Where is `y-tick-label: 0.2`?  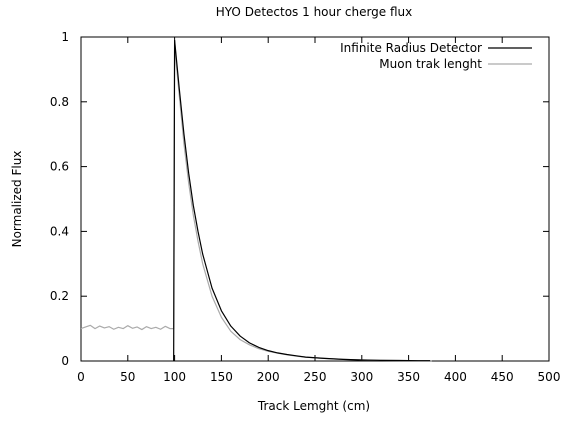 y-tick-label: 0.2 is located at coordinates (59, 296).